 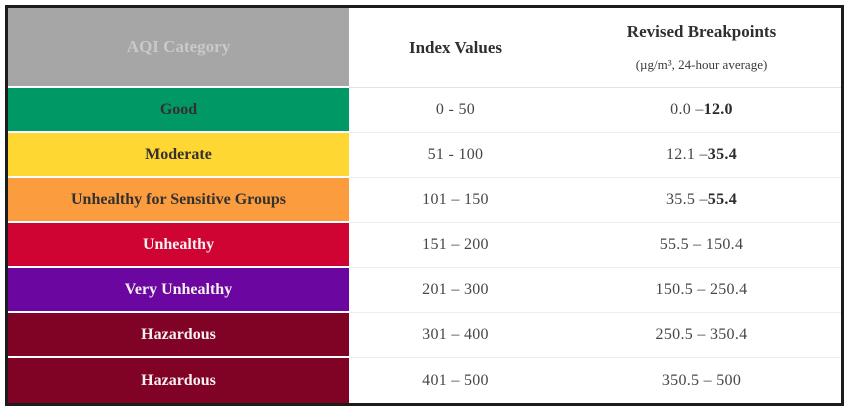 What do you see at coordinates (455, 48) in the screenshot?
I see `header-index-values: Index Values` at bounding box center [455, 48].